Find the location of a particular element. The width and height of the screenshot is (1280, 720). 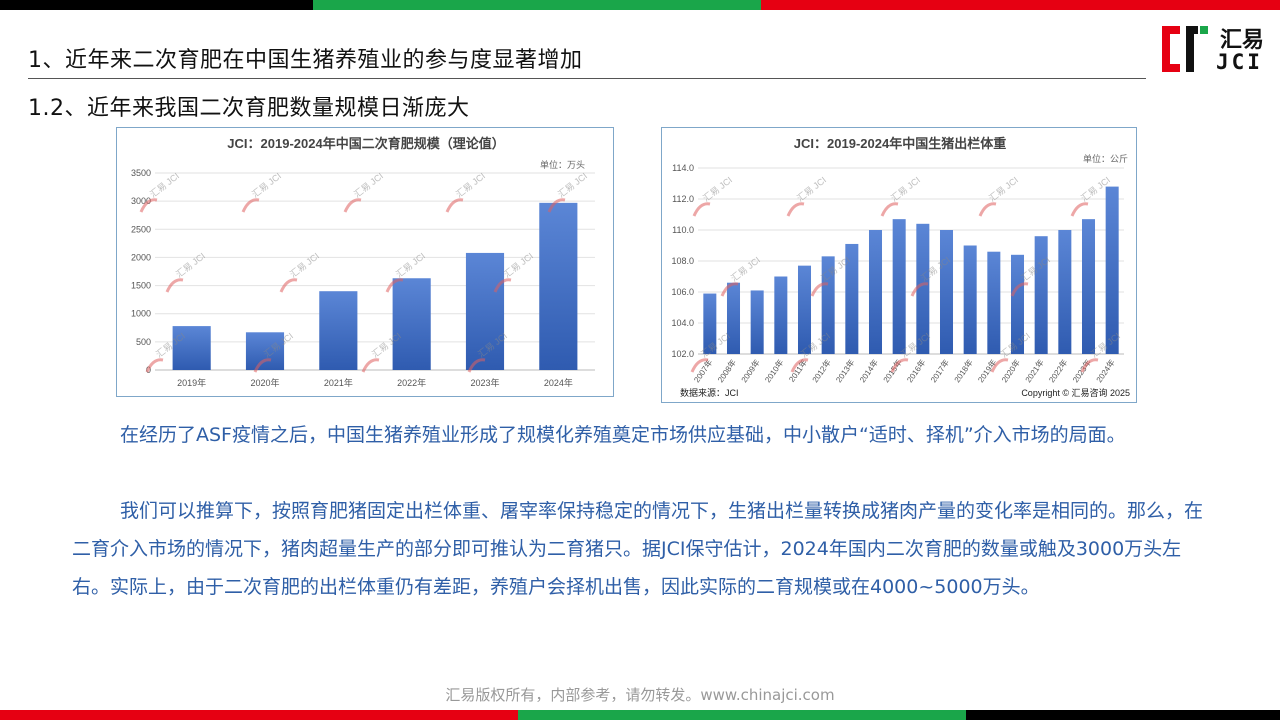

y-tick-label: 102.0 is located at coordinates (682, 354).